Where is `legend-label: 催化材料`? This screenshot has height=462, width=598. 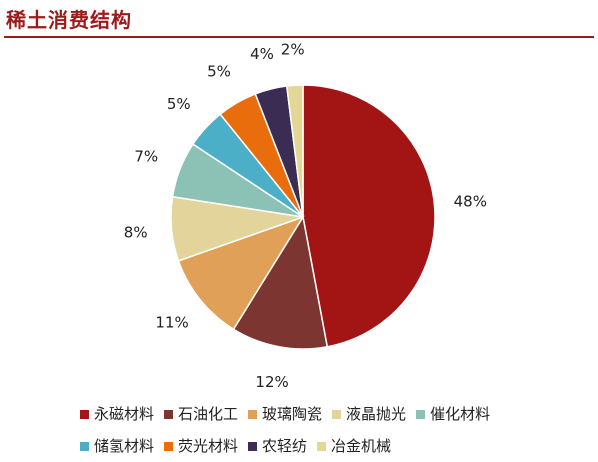 legend-label: 催化材料 is located at coordinates (460, 414).